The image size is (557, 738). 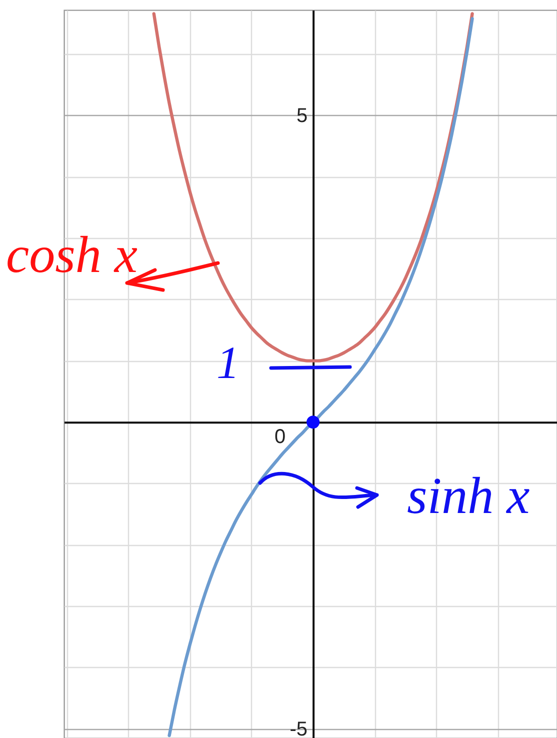 I want to click on annotation: cosh x, so click(x=72, y=255).